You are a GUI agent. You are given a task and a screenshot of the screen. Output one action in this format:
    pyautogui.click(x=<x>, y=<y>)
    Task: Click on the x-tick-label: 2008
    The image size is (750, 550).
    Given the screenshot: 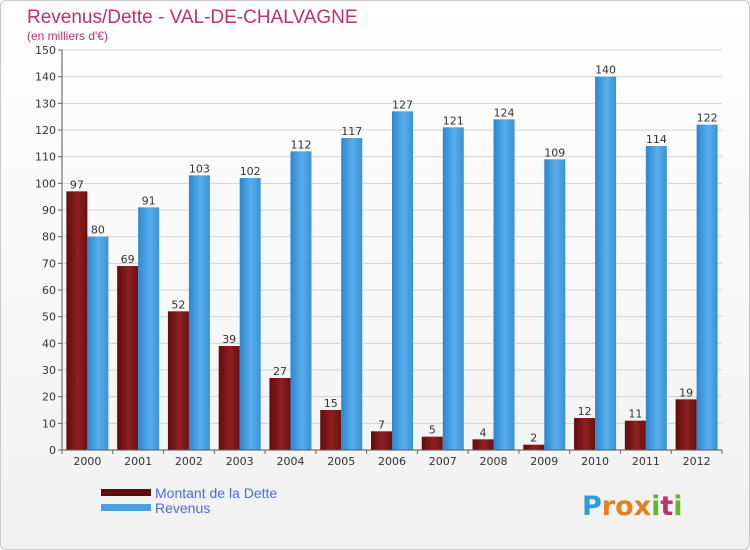 What is the action you would take?
    pyautogui.click(x=494, y=461)
    